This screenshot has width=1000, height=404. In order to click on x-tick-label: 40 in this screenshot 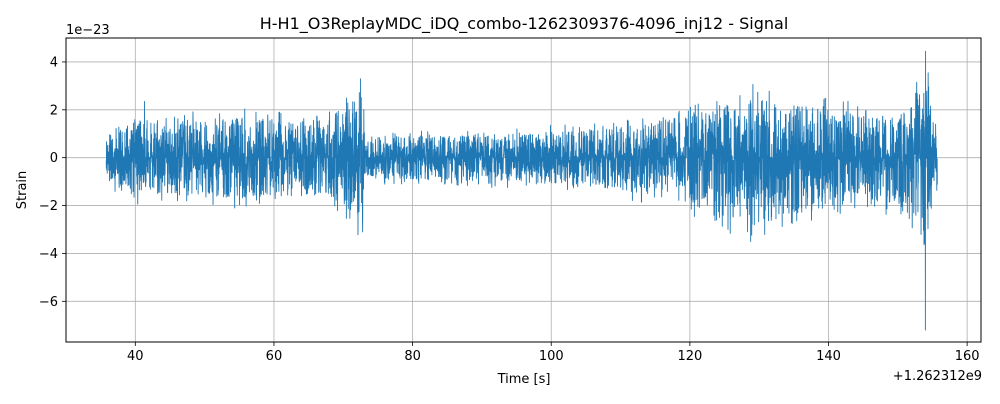, I will do `click(135, 356)`.